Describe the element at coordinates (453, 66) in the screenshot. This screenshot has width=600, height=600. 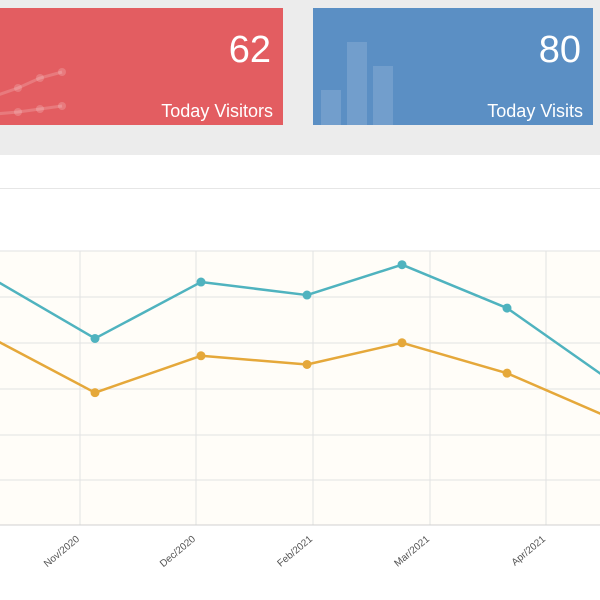
I see `today-visits-card: 80 Today Visits` at that location.